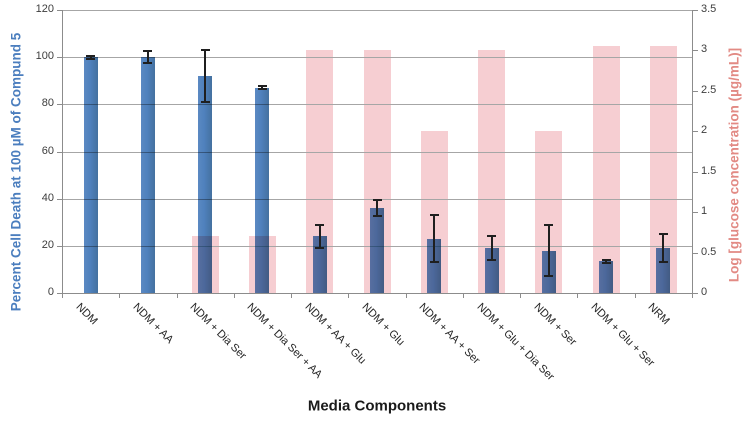  Describe the element at coordinates (335, 334) in the screenshot. I see `x-tick-label: NDM + AA + Glu` at that location.